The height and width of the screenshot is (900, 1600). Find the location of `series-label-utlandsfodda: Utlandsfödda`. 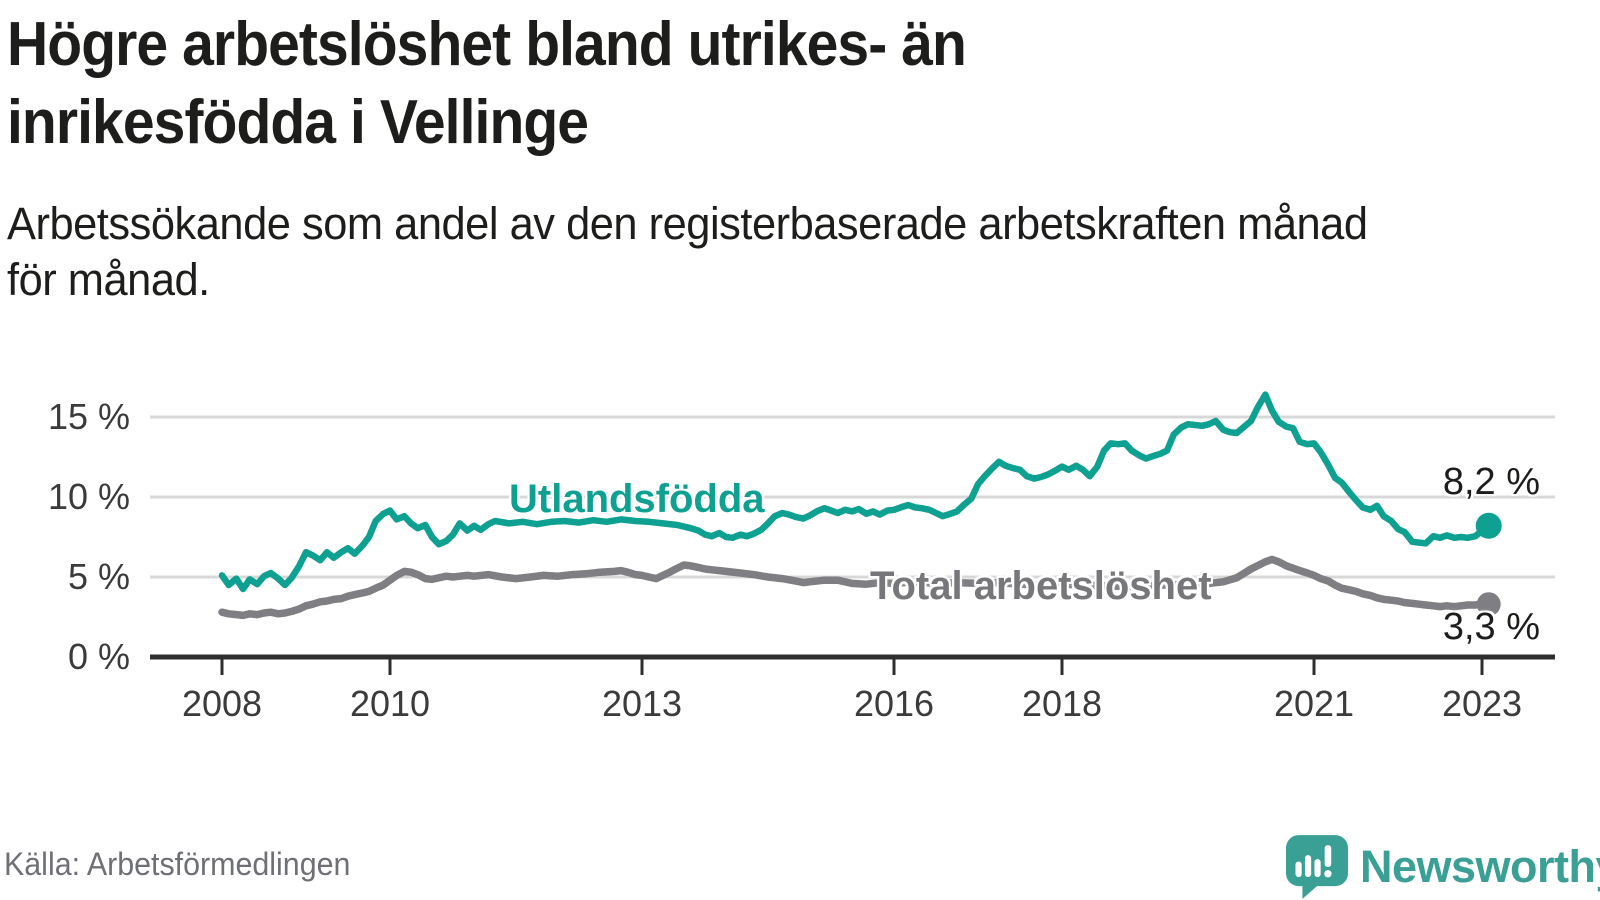

series-label-utlandsfodda: Utlandsfödda is located at coordinates (637, 499).